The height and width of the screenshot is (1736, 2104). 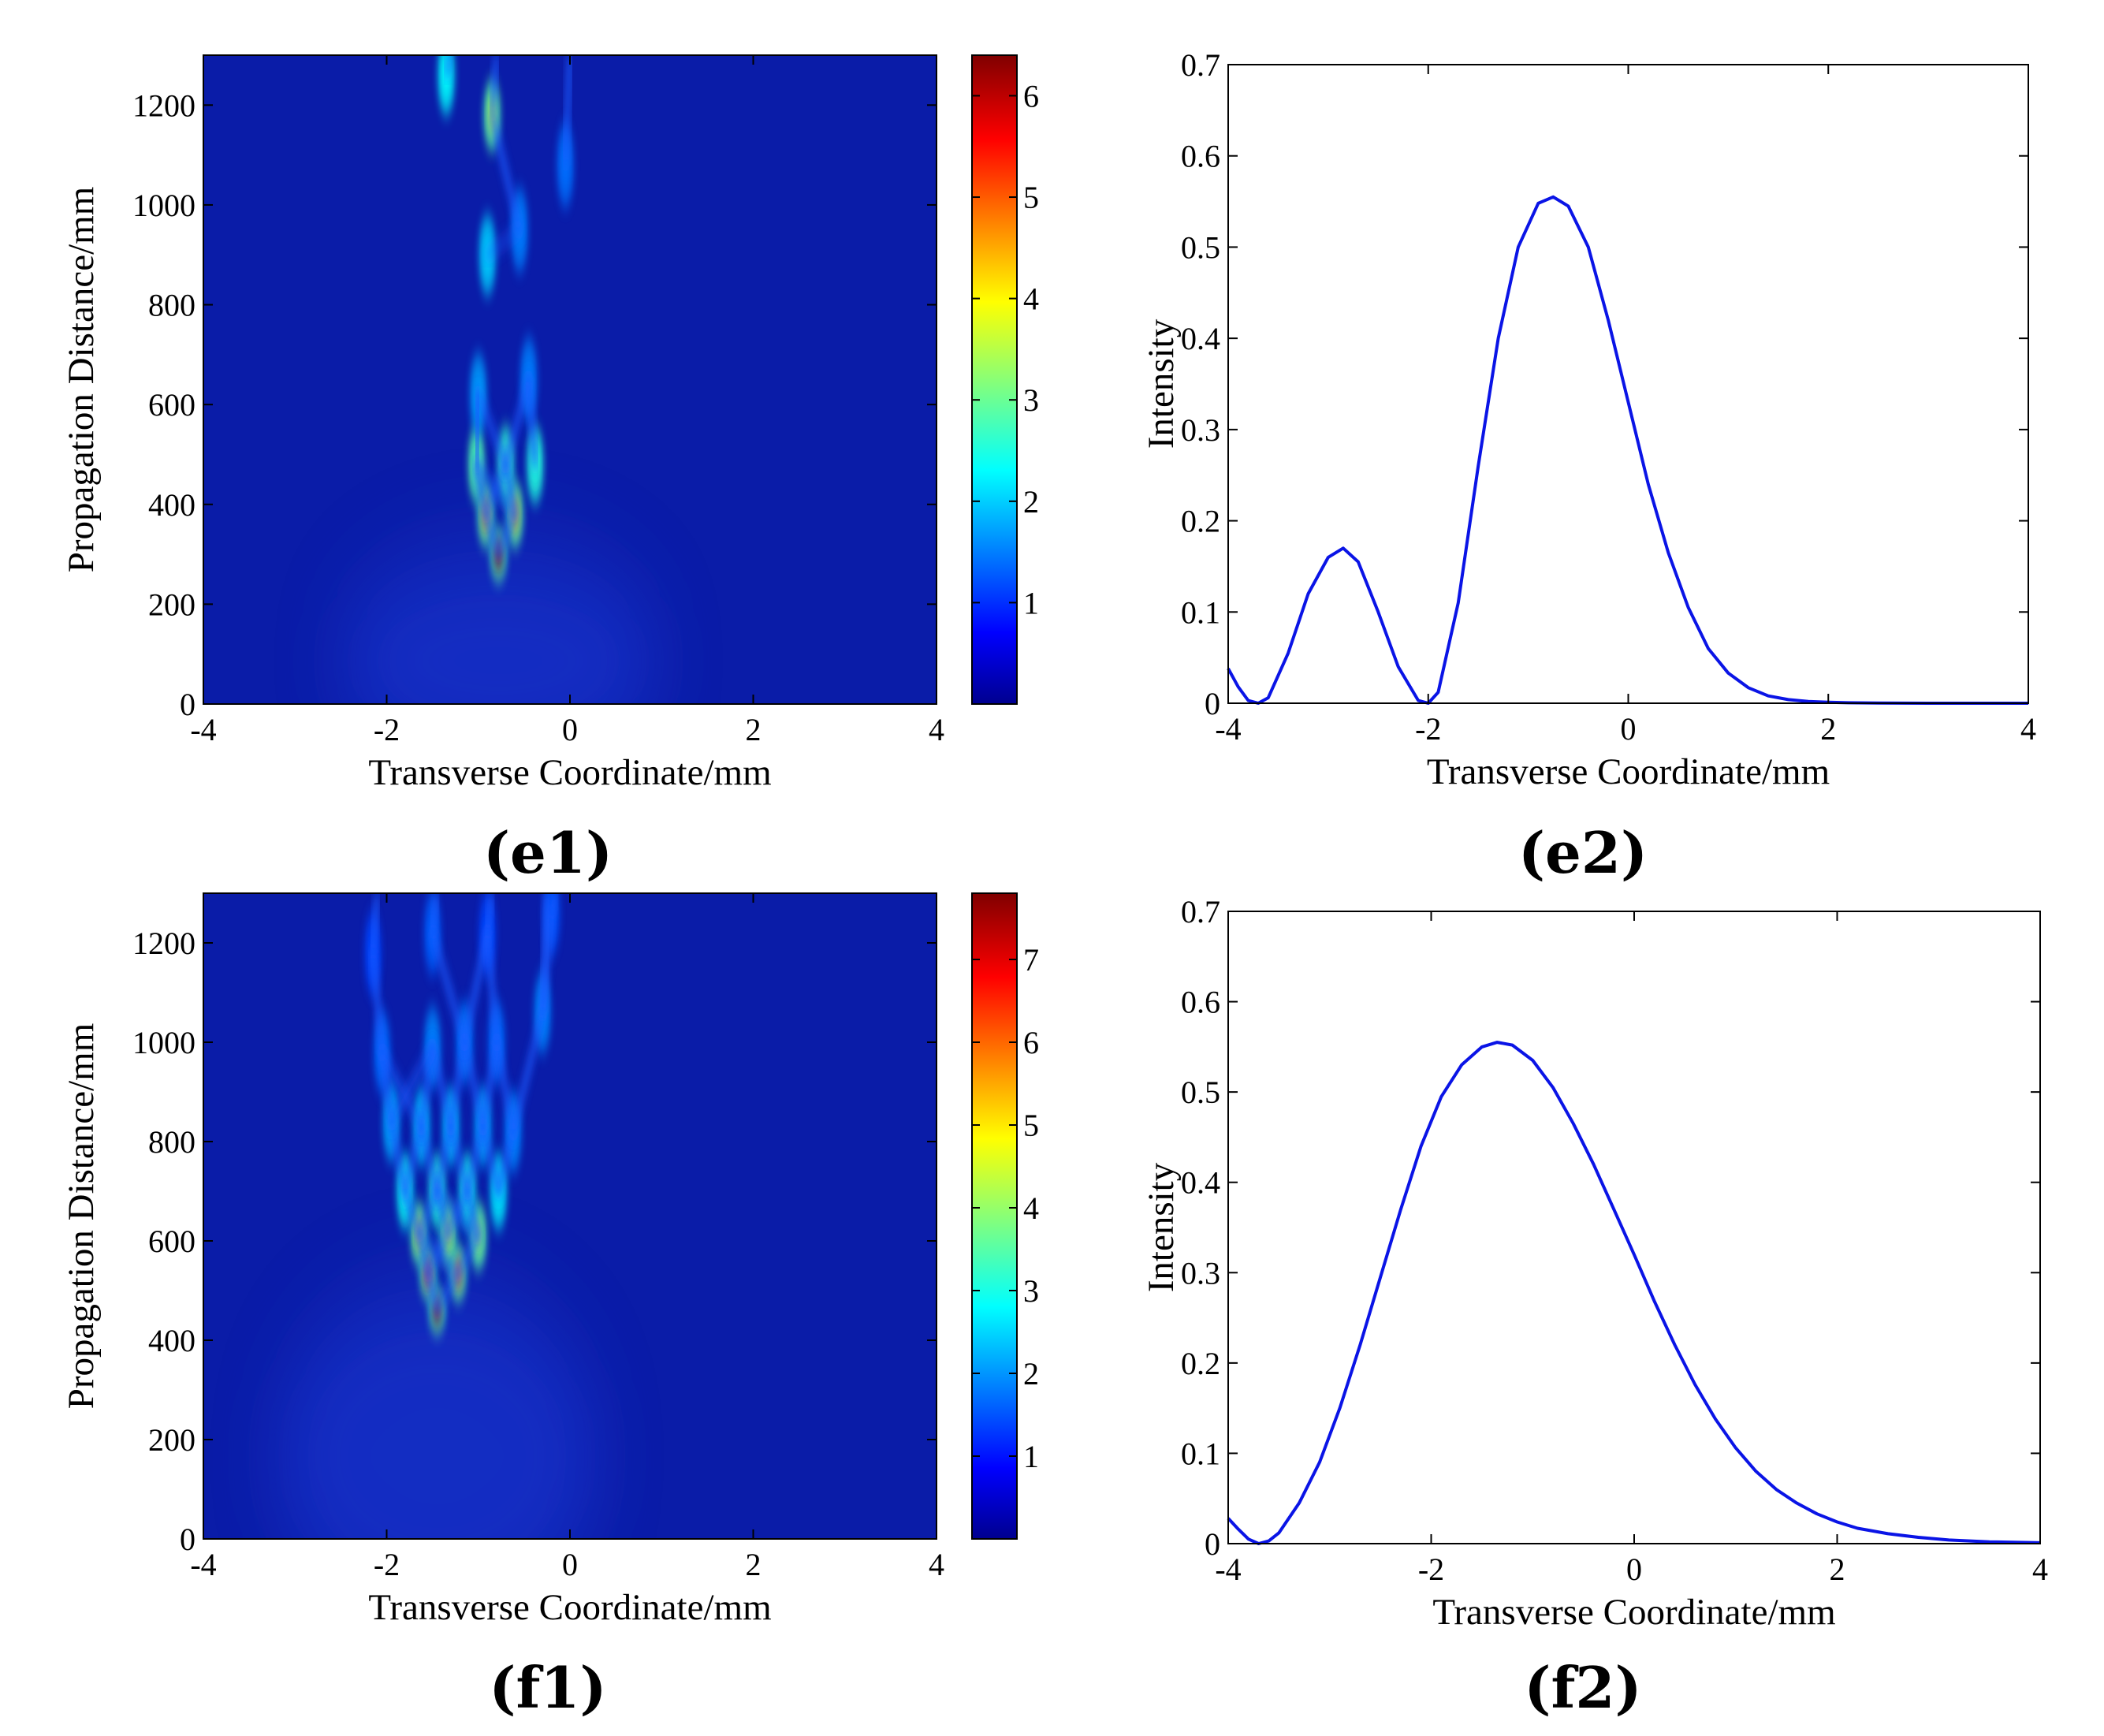 I want to click on f1-panel-label: (f1), so click(x=547, y=1687).